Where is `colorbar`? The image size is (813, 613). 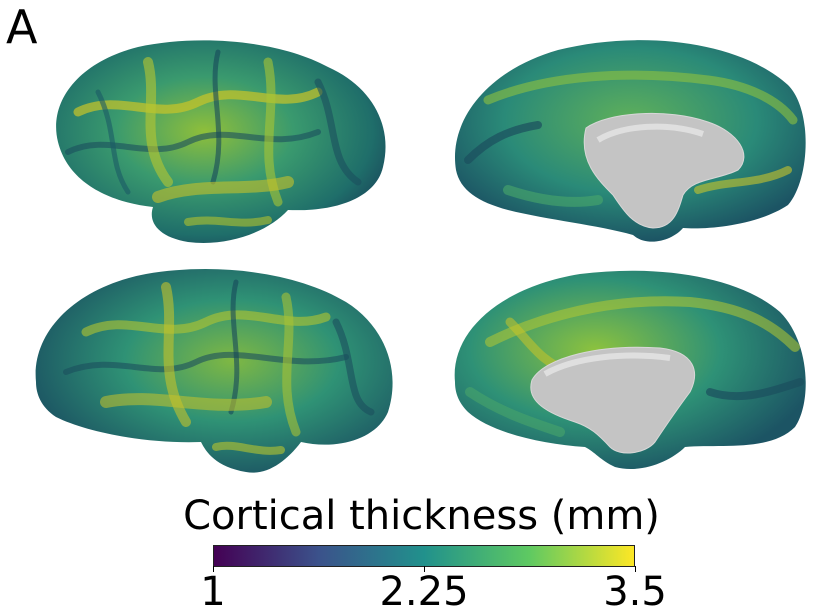 colorbar is located at coordinates (424, 556).